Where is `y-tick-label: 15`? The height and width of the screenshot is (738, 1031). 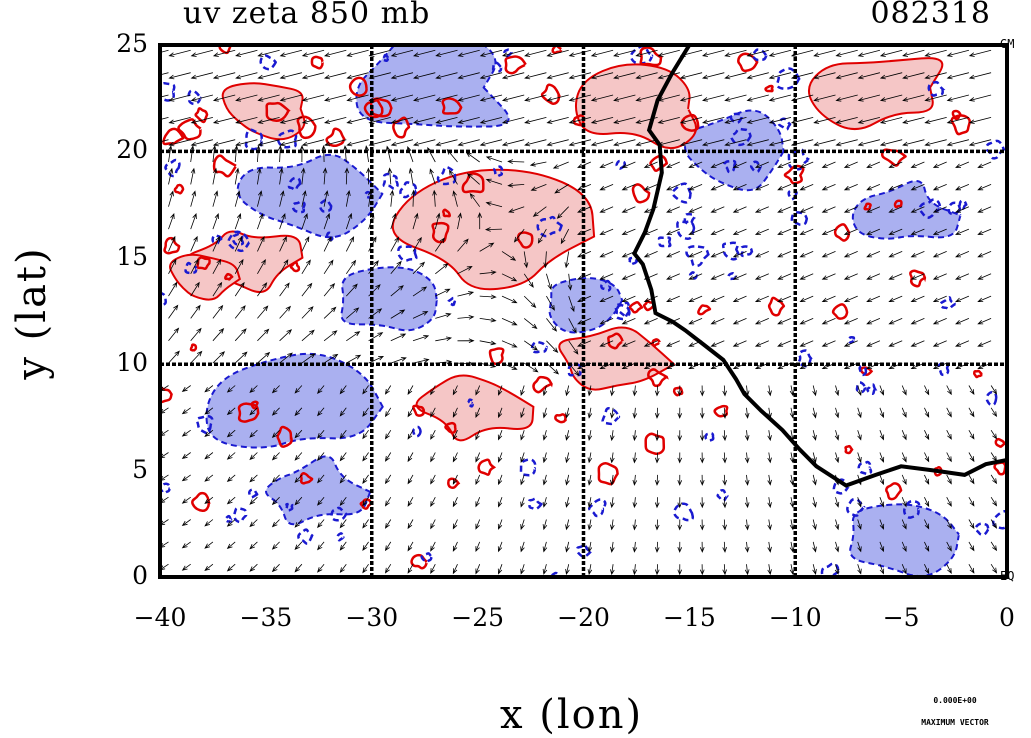 y-tick-label: 15 is located at coordinates (132, 256).